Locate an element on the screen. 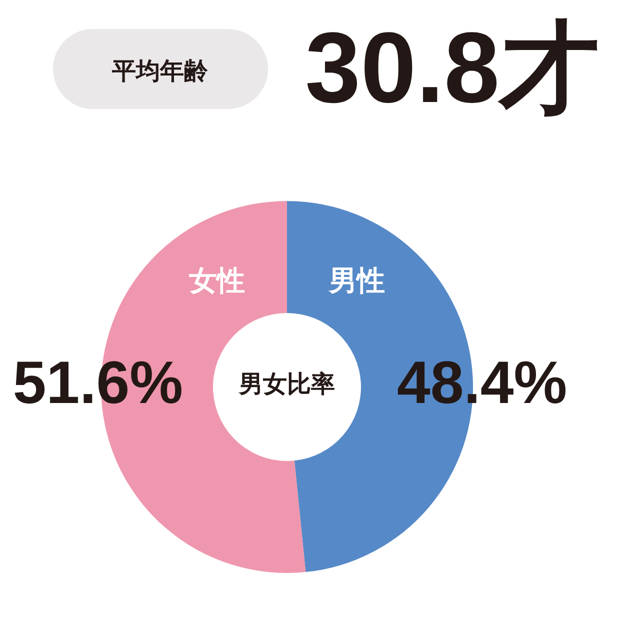 This screenshot has height=635, width=618. data-label: 51.6% is located at coordinates (97, 382).